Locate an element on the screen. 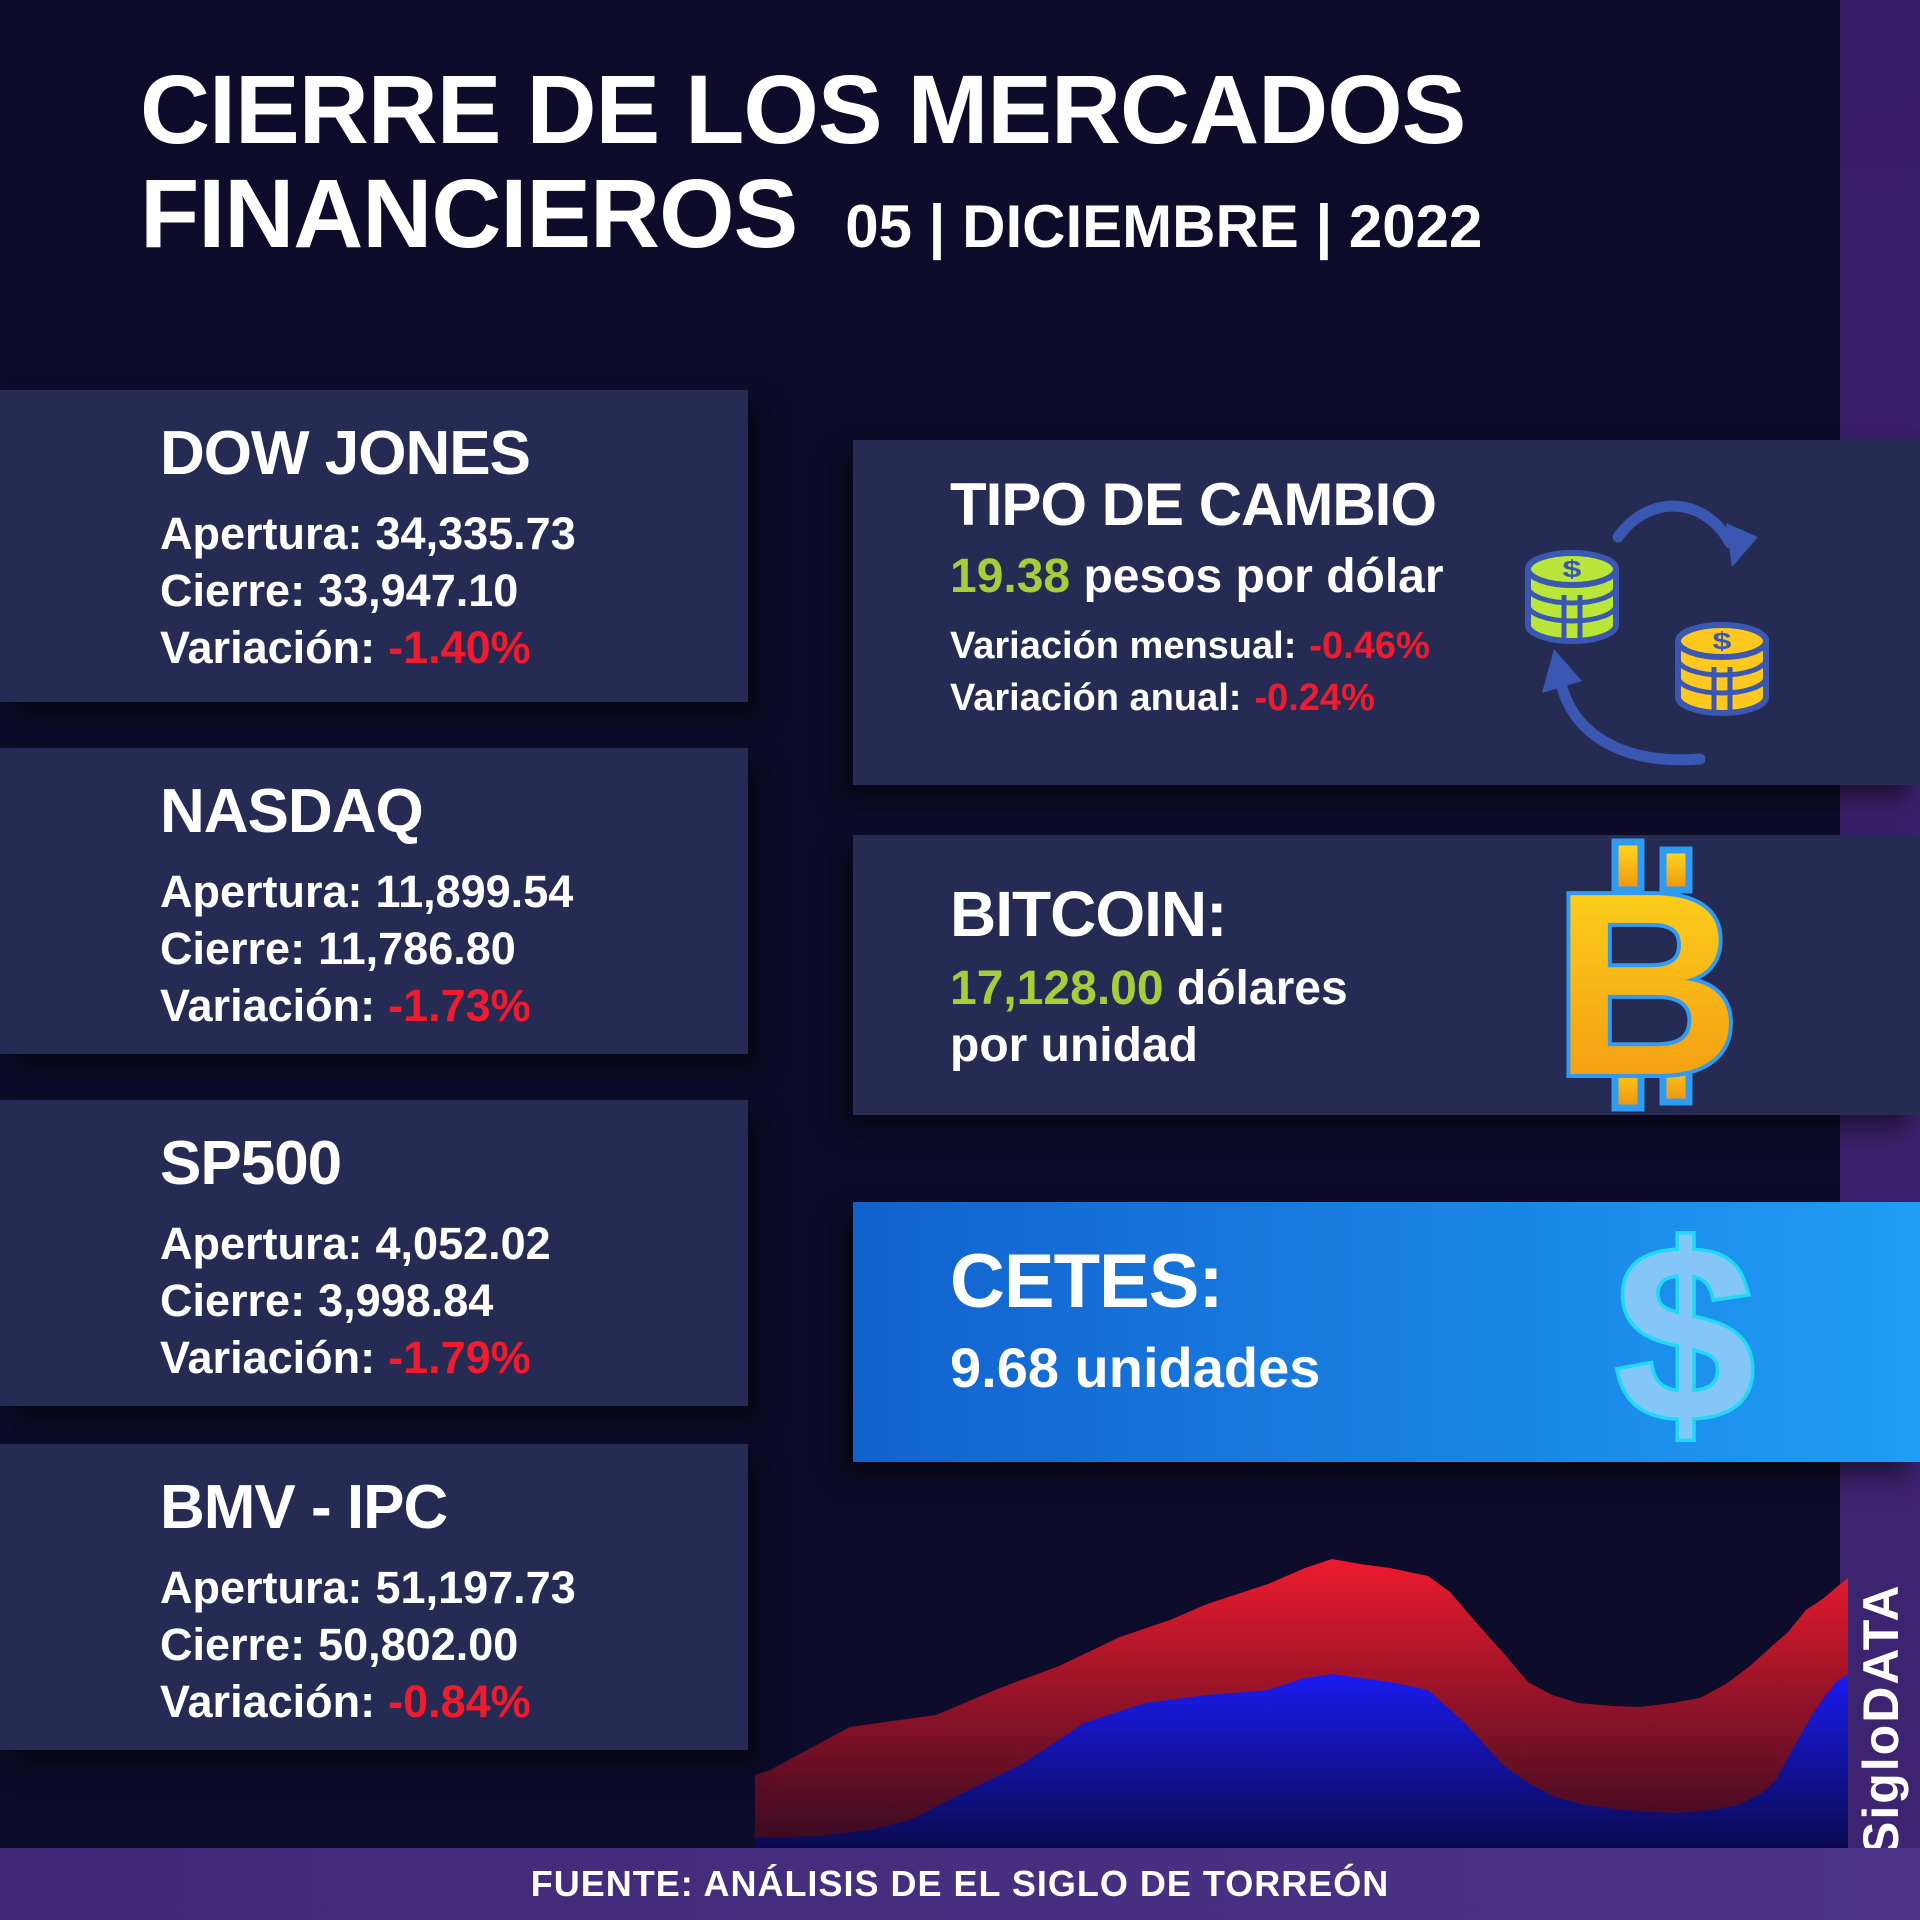  gold-coin-stack-icon: $ is located at coordinates (1722, 669).